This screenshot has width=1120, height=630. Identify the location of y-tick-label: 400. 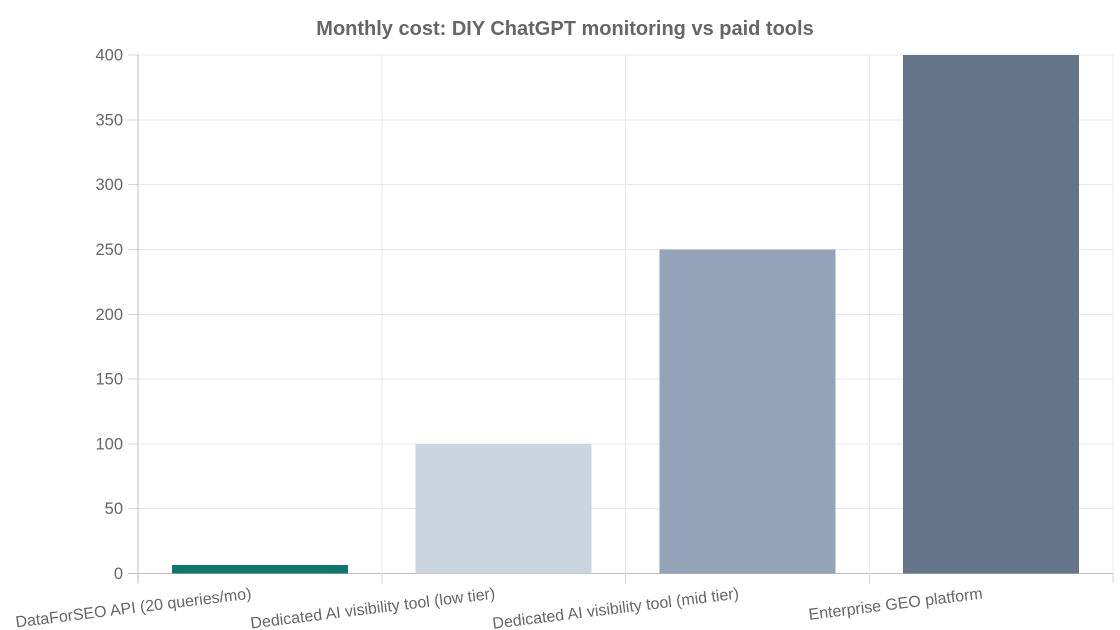
(109, 56).